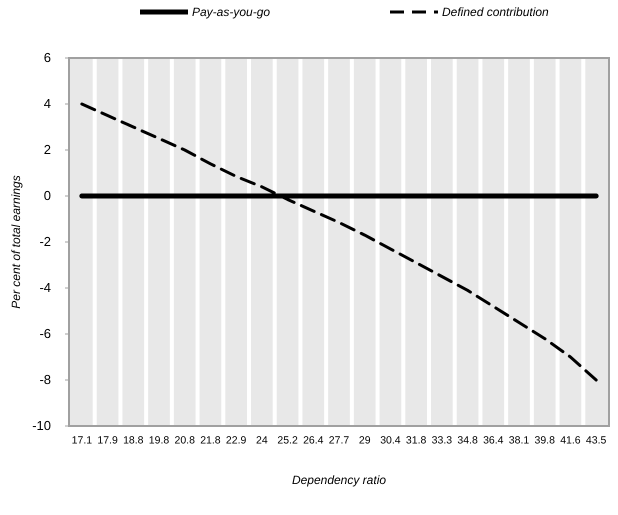  Describe the element at coordinates (570, 440) in the screenshot. I see `x-tick-label: 41.6` at that location.